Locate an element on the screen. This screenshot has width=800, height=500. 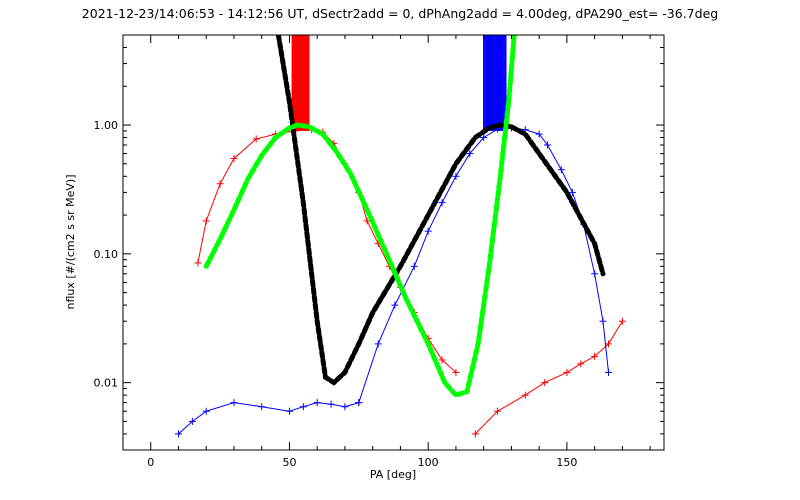
y-tick-label: 0.10 is located at coordinates (106, 254).